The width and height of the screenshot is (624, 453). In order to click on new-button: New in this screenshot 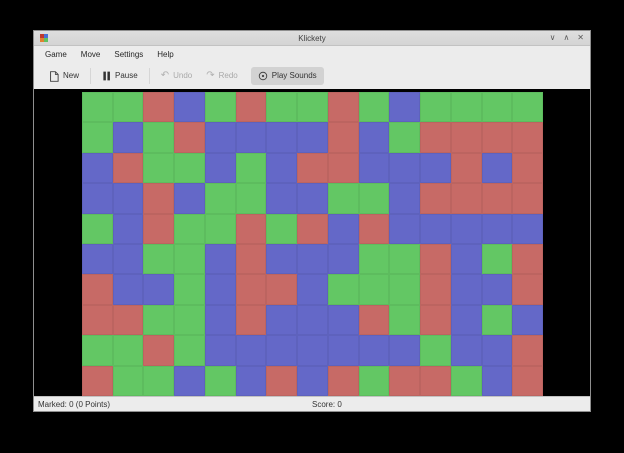, I will do `click(64, 76)`.